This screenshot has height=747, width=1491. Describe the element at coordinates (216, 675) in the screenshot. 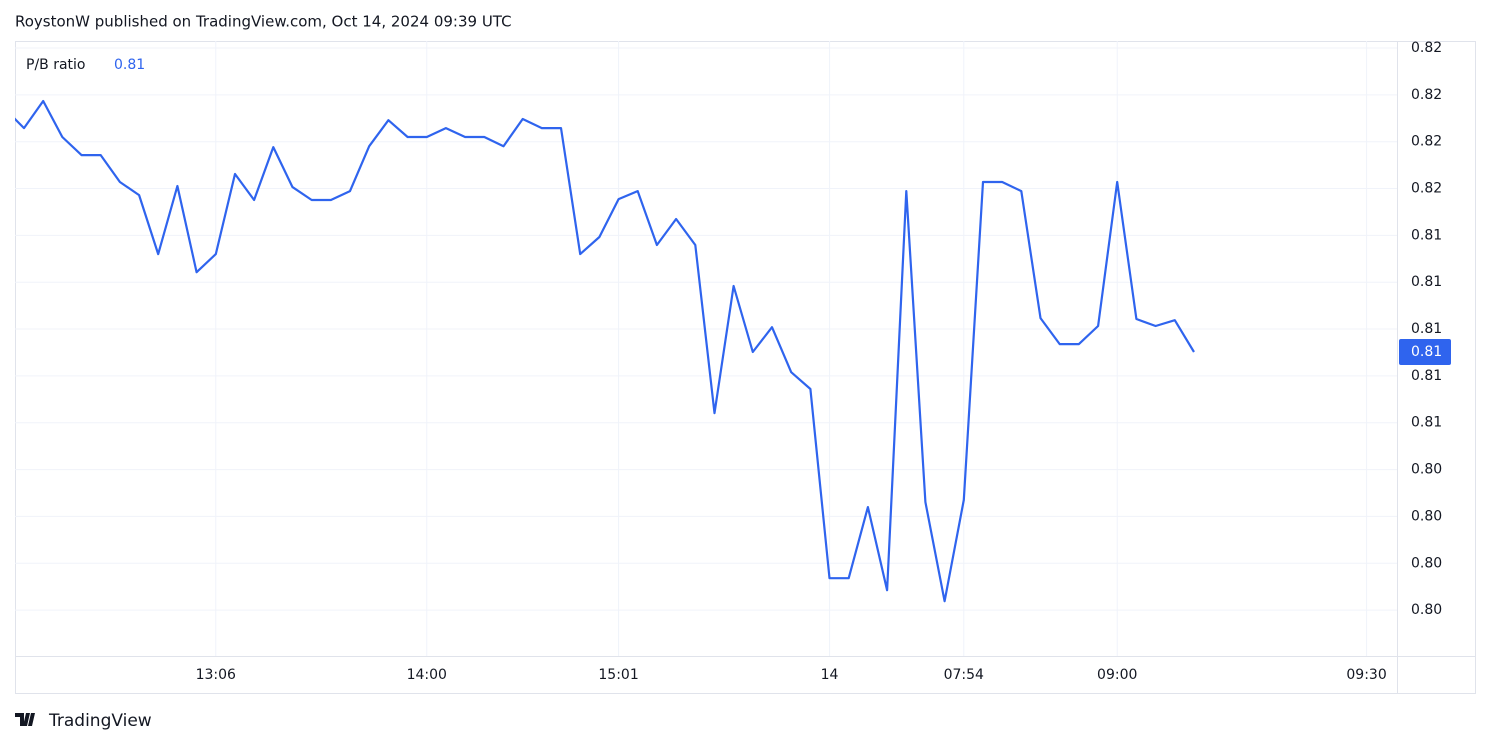

I see `x-tick-label: 13:06` at that location.